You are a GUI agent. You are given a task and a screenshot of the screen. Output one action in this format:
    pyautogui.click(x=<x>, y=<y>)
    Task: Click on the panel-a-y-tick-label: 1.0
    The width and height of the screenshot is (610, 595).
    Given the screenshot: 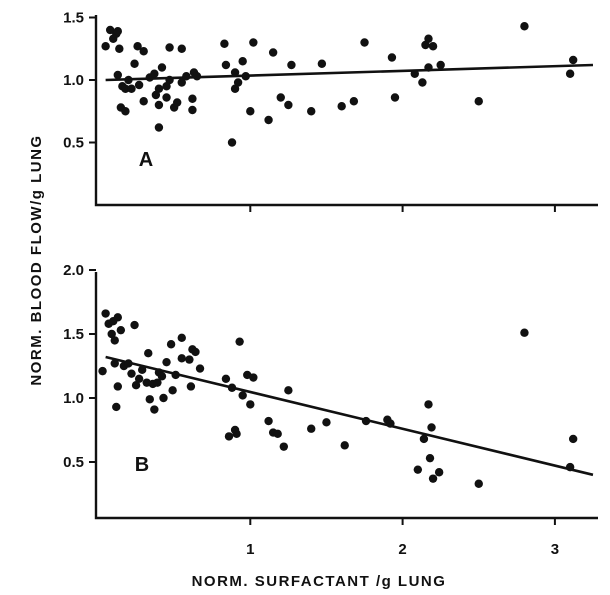 What is the action you would take?
    pyautogui.click(x=73, y=80)
    